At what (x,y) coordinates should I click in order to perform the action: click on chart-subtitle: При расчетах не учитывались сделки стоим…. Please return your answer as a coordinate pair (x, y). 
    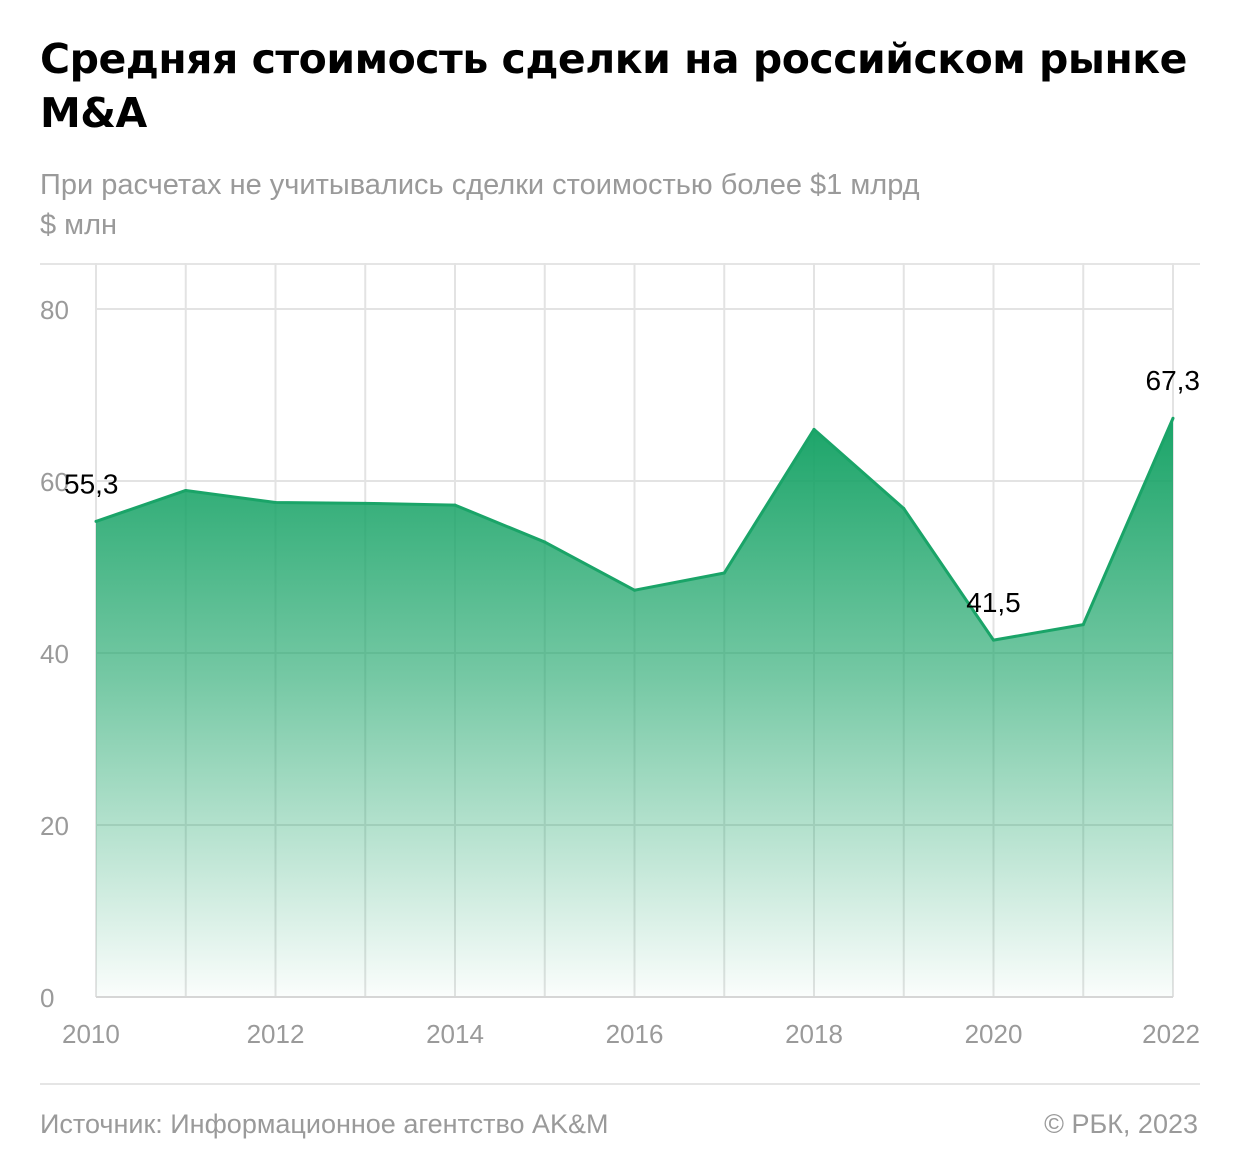
    Looking at the image, I should click on (480, 185).